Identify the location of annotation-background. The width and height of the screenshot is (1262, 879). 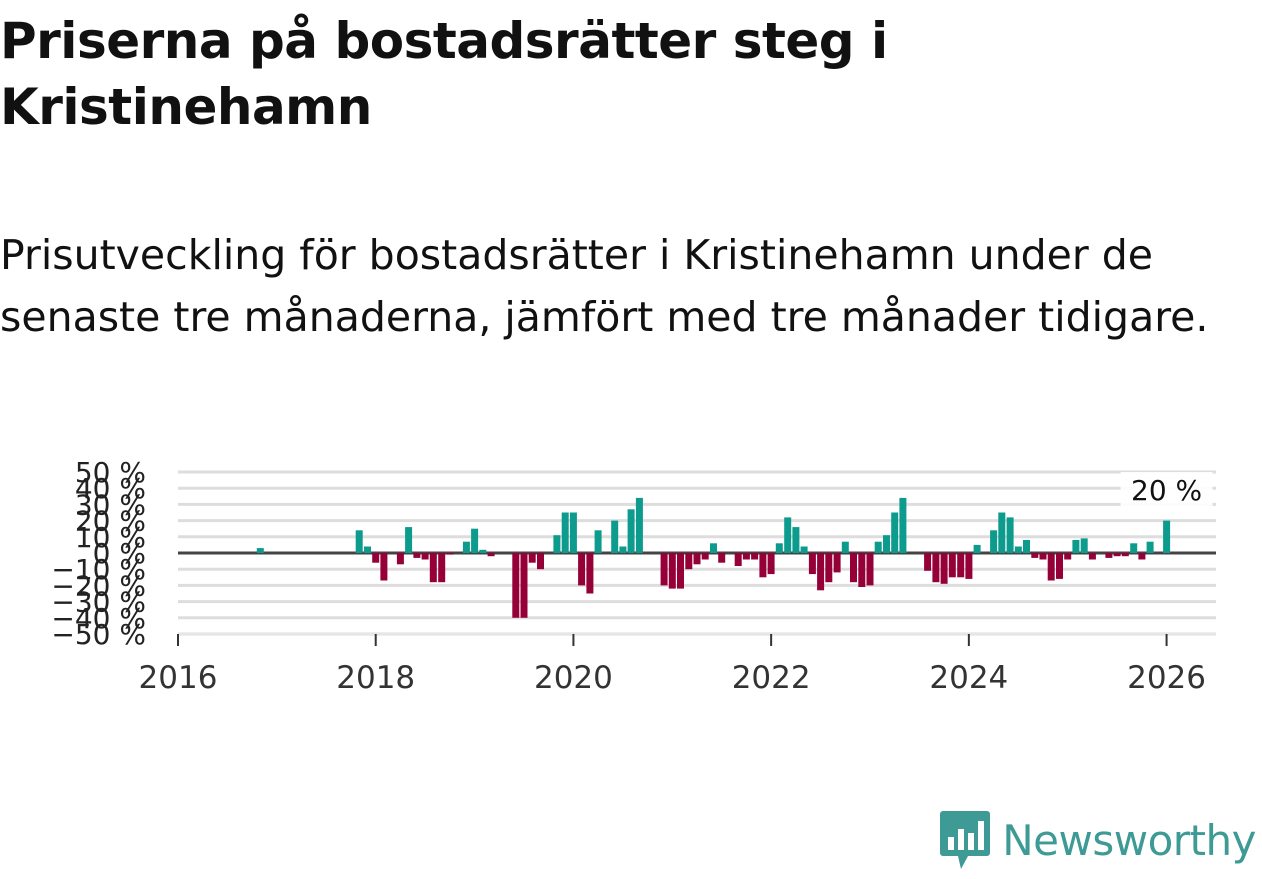
(1166, 490).